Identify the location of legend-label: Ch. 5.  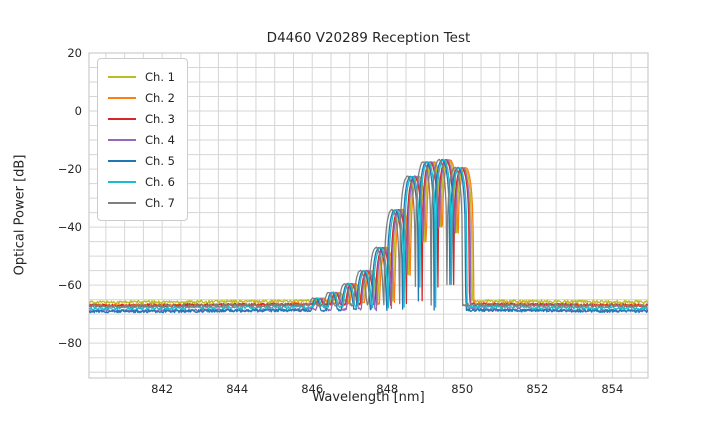
(160, 160).